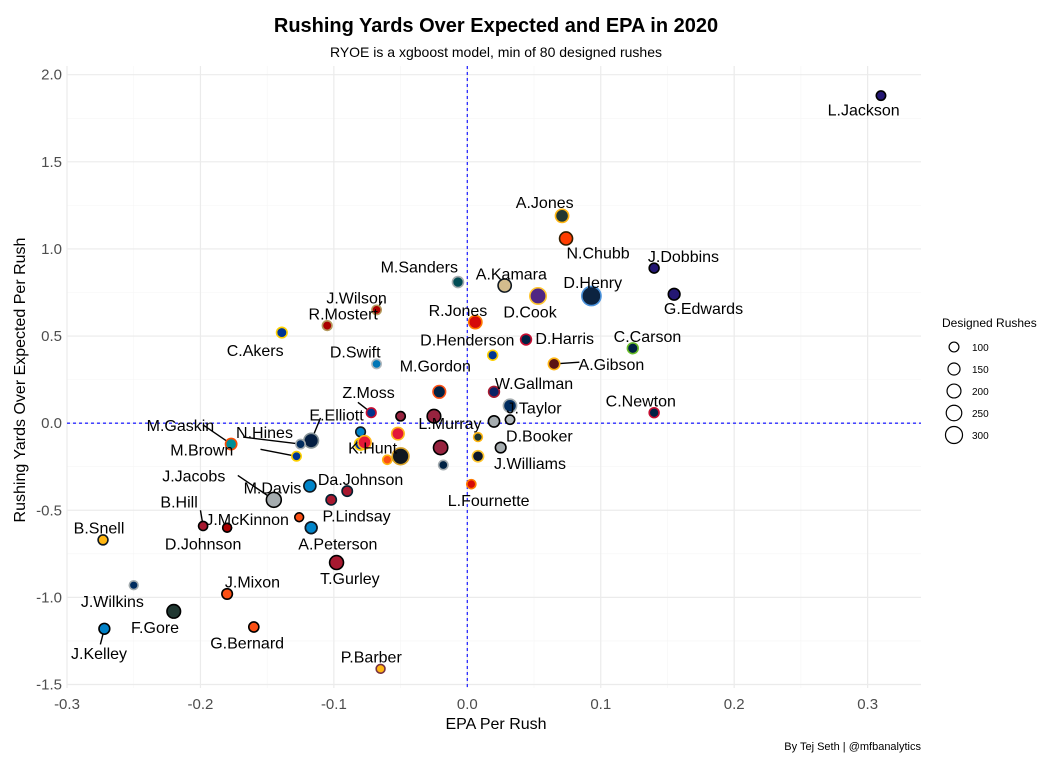  I want to click on size-legend: Designed Rushes 100 150 200 250 300, so click(989, 380).